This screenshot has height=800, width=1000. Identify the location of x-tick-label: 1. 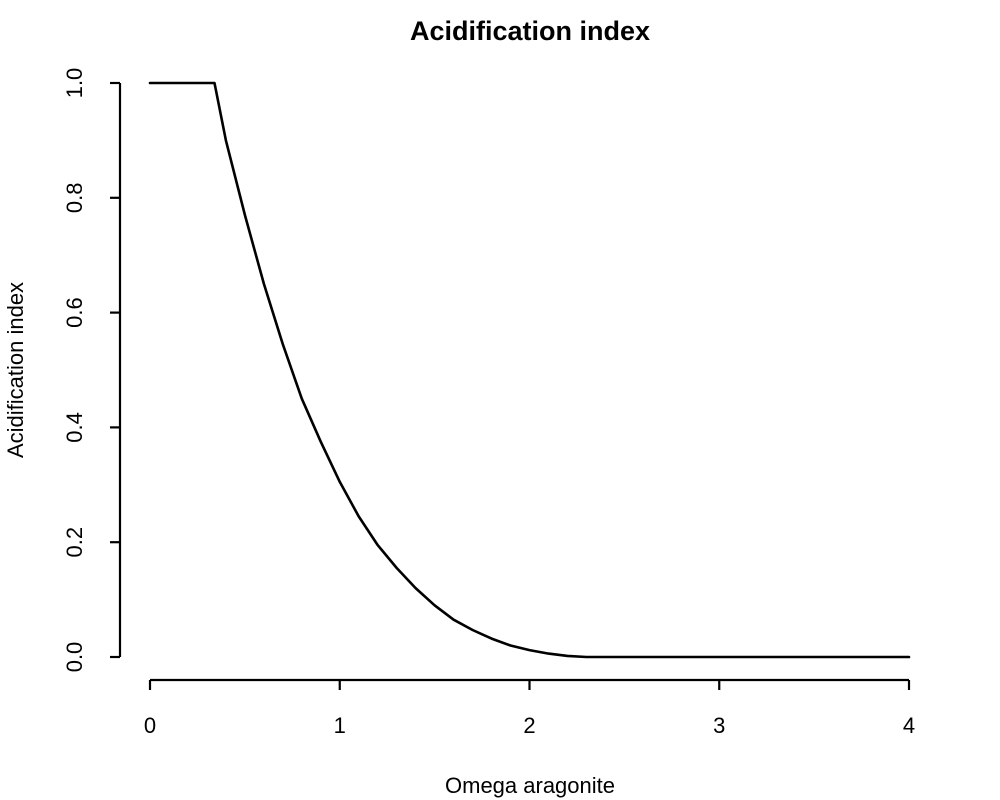
(340, 725).